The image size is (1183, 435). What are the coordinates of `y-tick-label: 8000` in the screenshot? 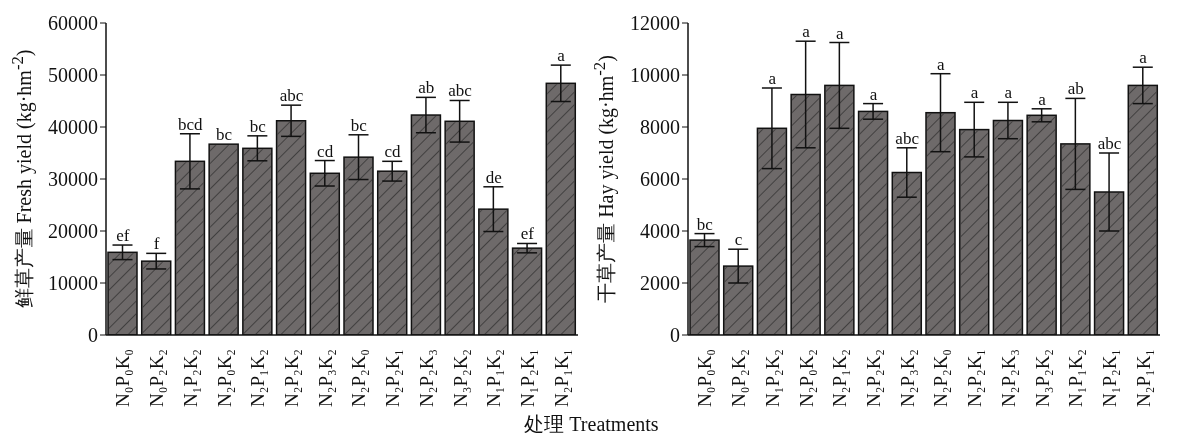 It's located at (660, 127).